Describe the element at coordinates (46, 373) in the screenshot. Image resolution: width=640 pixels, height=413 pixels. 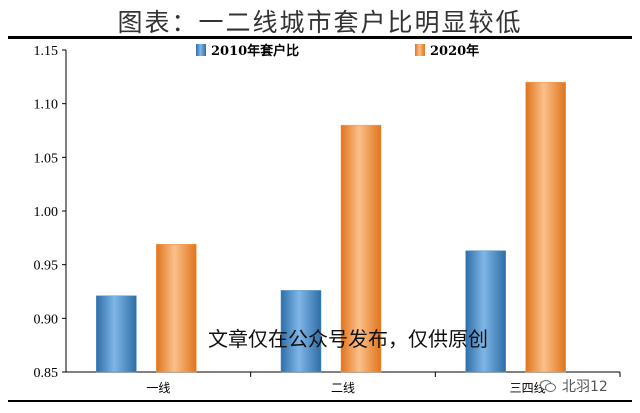
I see `y-tick-label: 0.85` at that location.